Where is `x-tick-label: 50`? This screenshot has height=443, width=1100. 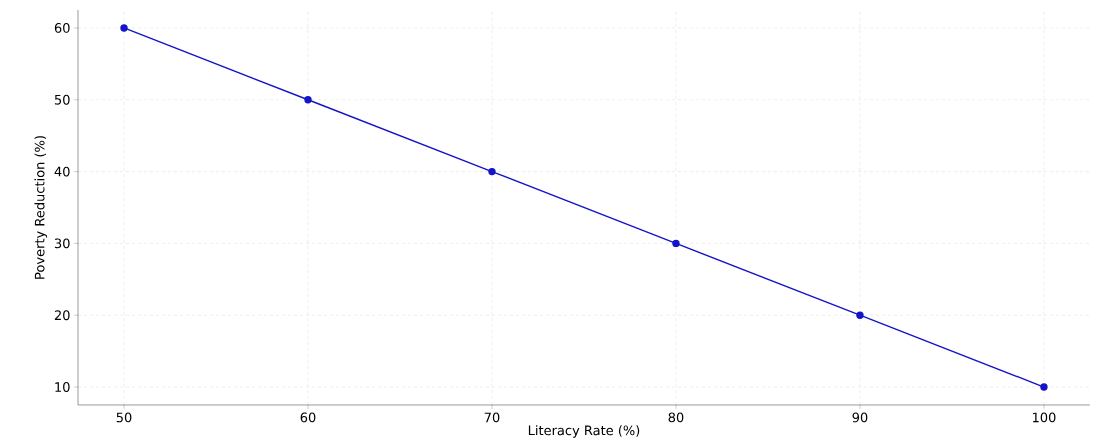
x-tick-label: 50 is located at coordinates (124, 417).